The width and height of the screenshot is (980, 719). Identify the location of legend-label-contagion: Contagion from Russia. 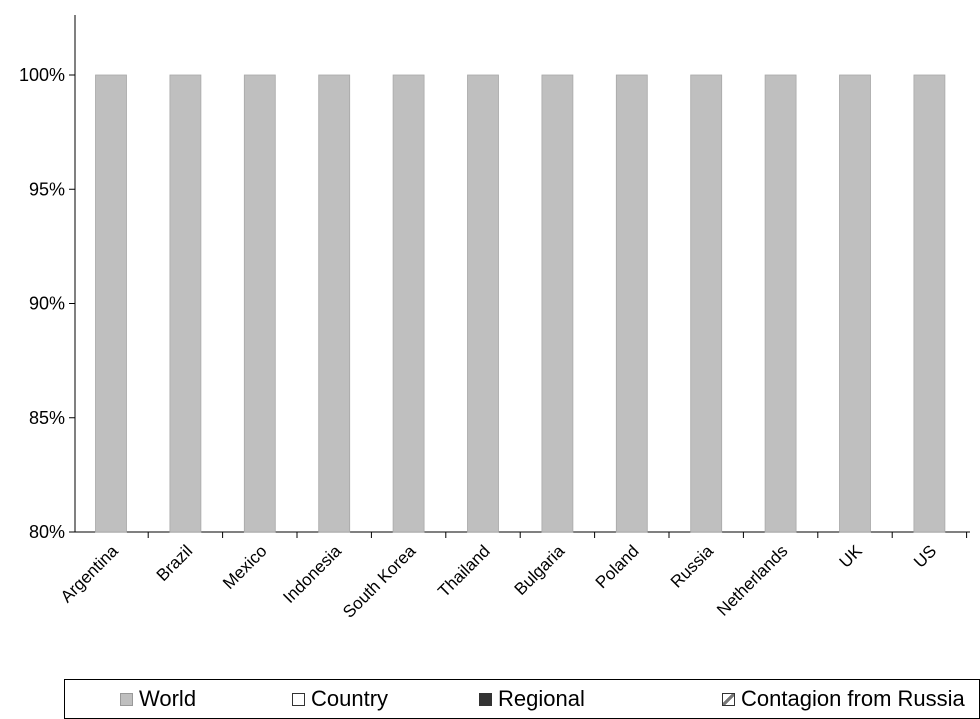
(853, 698).